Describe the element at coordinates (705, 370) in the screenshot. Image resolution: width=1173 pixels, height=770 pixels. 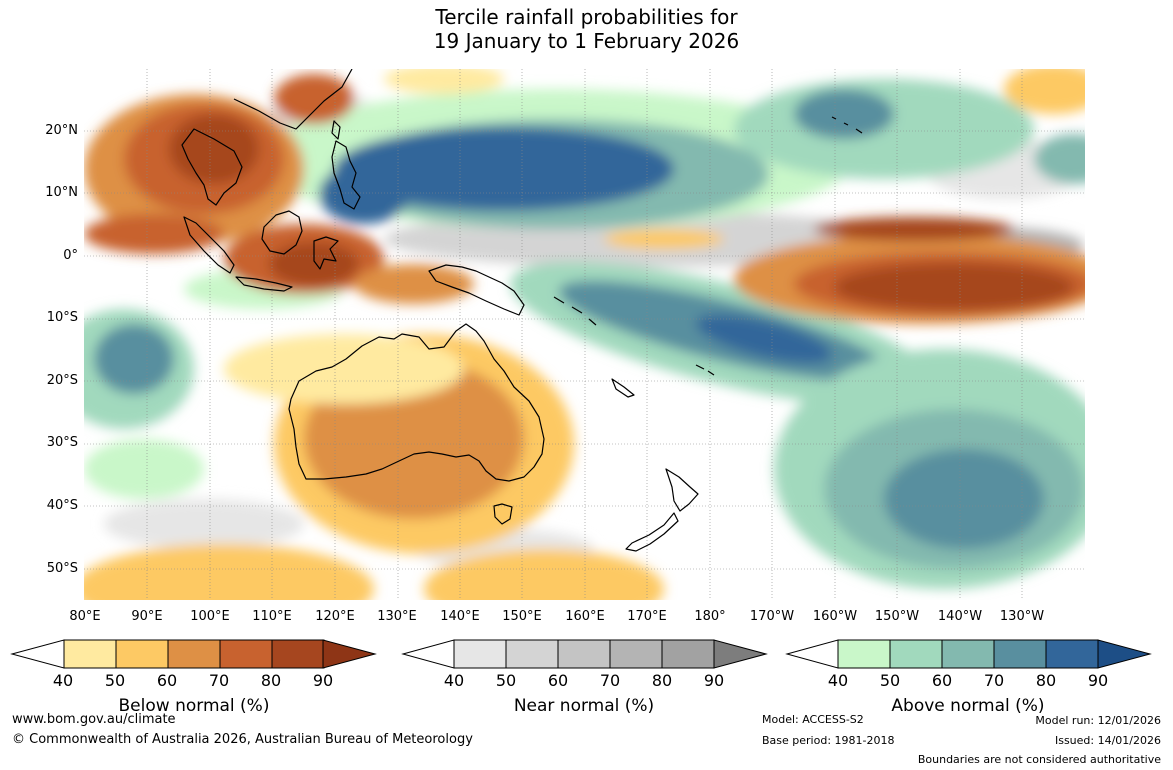
I see `fiji-coastline` at that location.